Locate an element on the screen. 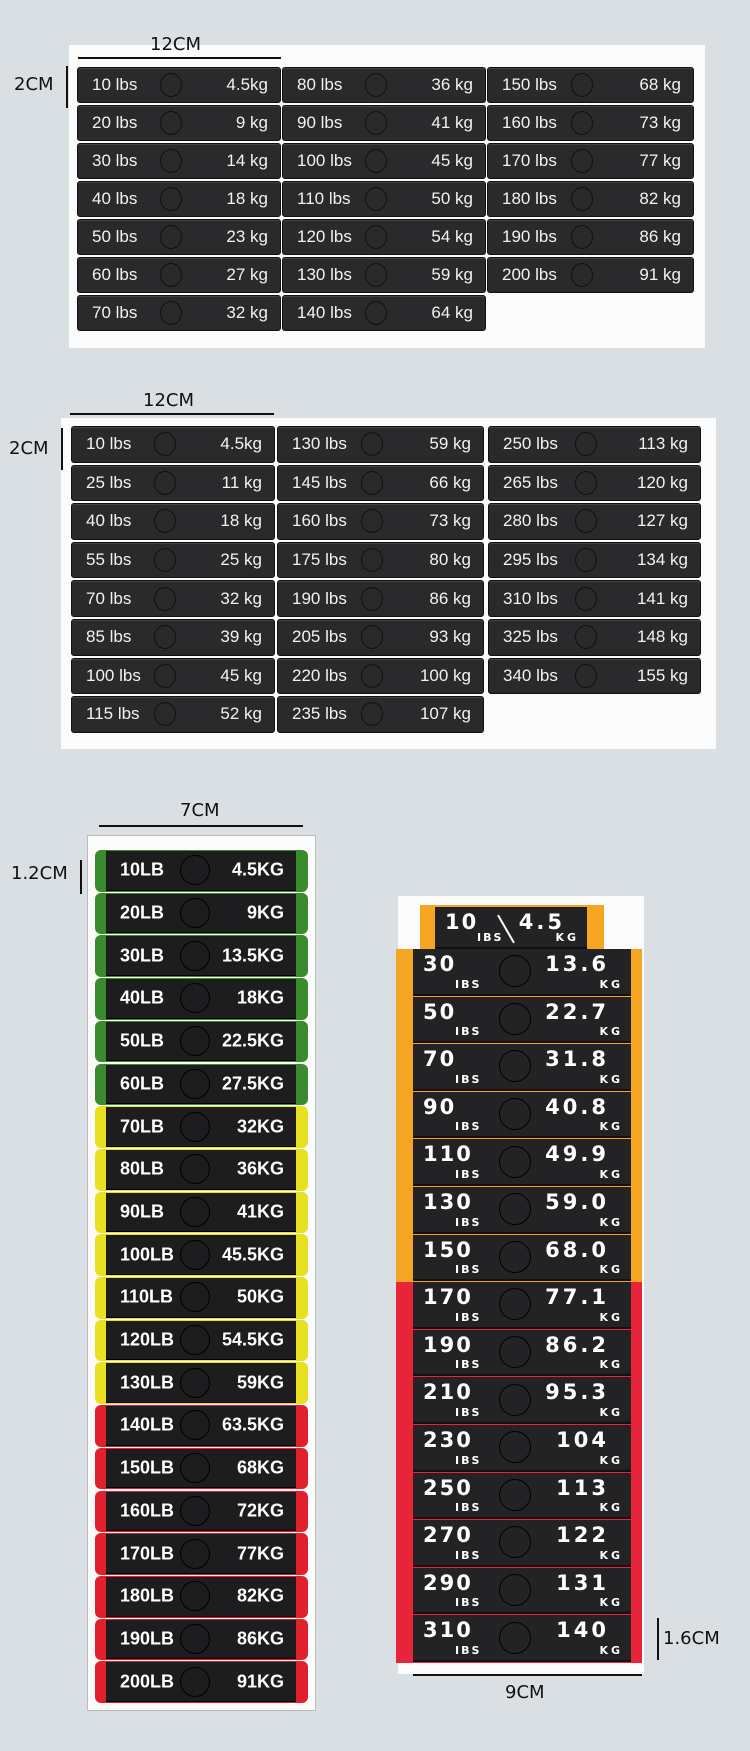 The height and width of the screenshot is (1751, 750). lbs-value: 250 is located at coordinates (448, 1487).